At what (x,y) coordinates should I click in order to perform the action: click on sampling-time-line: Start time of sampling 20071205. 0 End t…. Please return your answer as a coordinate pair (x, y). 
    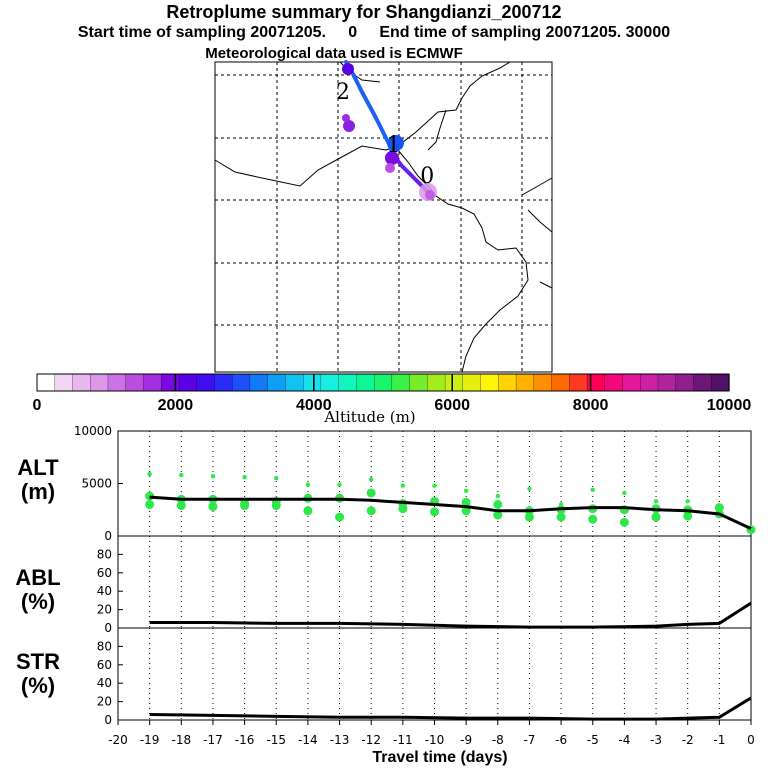
    Looking at the image, I should click on (374, 32).